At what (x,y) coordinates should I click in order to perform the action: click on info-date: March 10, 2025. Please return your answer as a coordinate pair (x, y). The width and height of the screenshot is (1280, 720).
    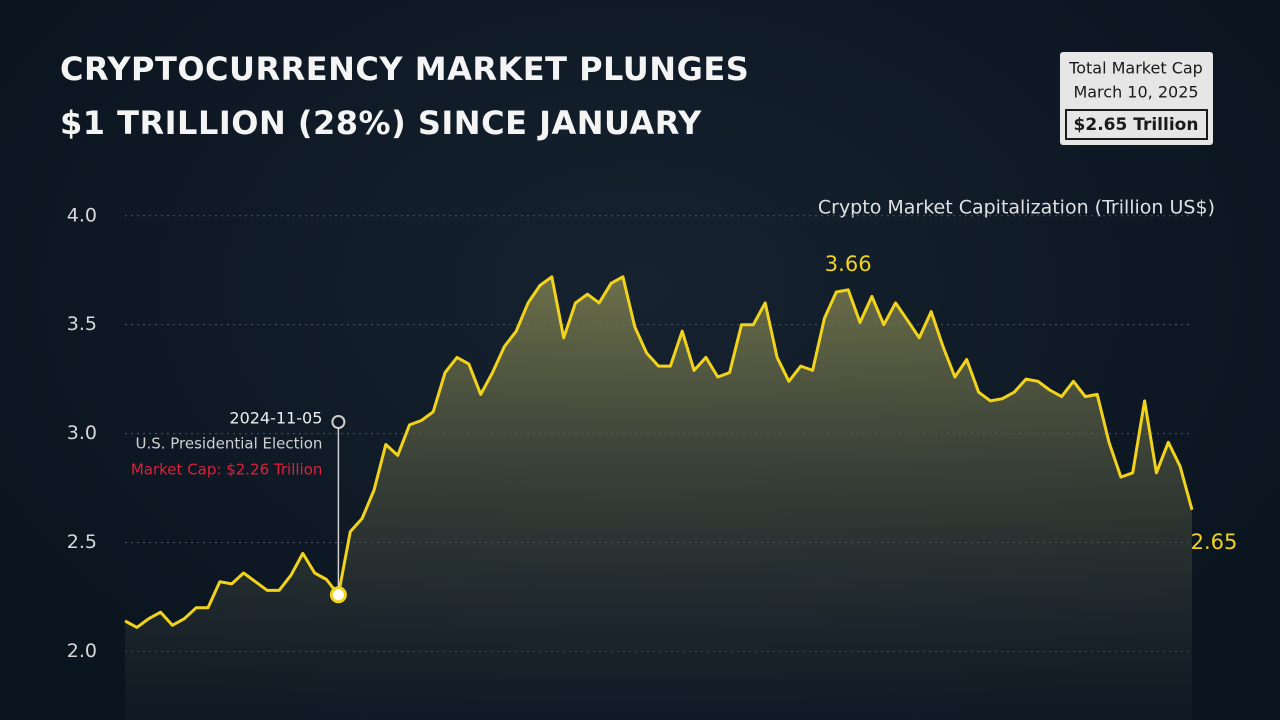
    Looking at the image, I should click on (1135, 92).